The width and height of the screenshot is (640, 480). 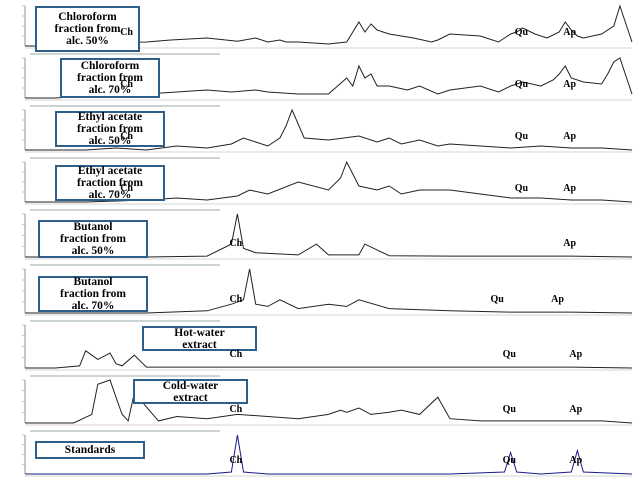 I want to click on sample-label-box: Standards, so click(x=90, y=450).